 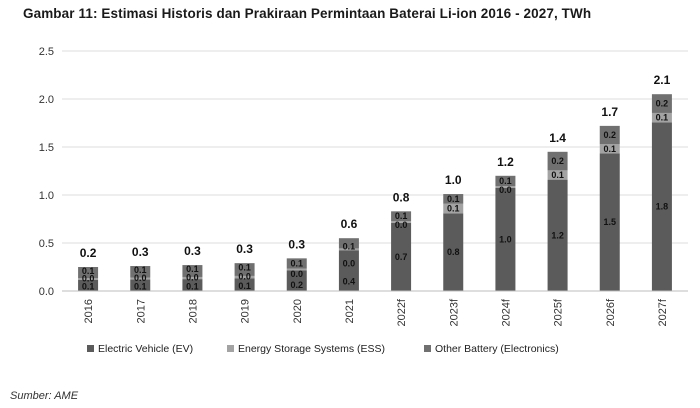 What do you see at coordinates (505, 162) in the screenshot?
I see `total-label: 1.2` at bounding box center [505, 162].